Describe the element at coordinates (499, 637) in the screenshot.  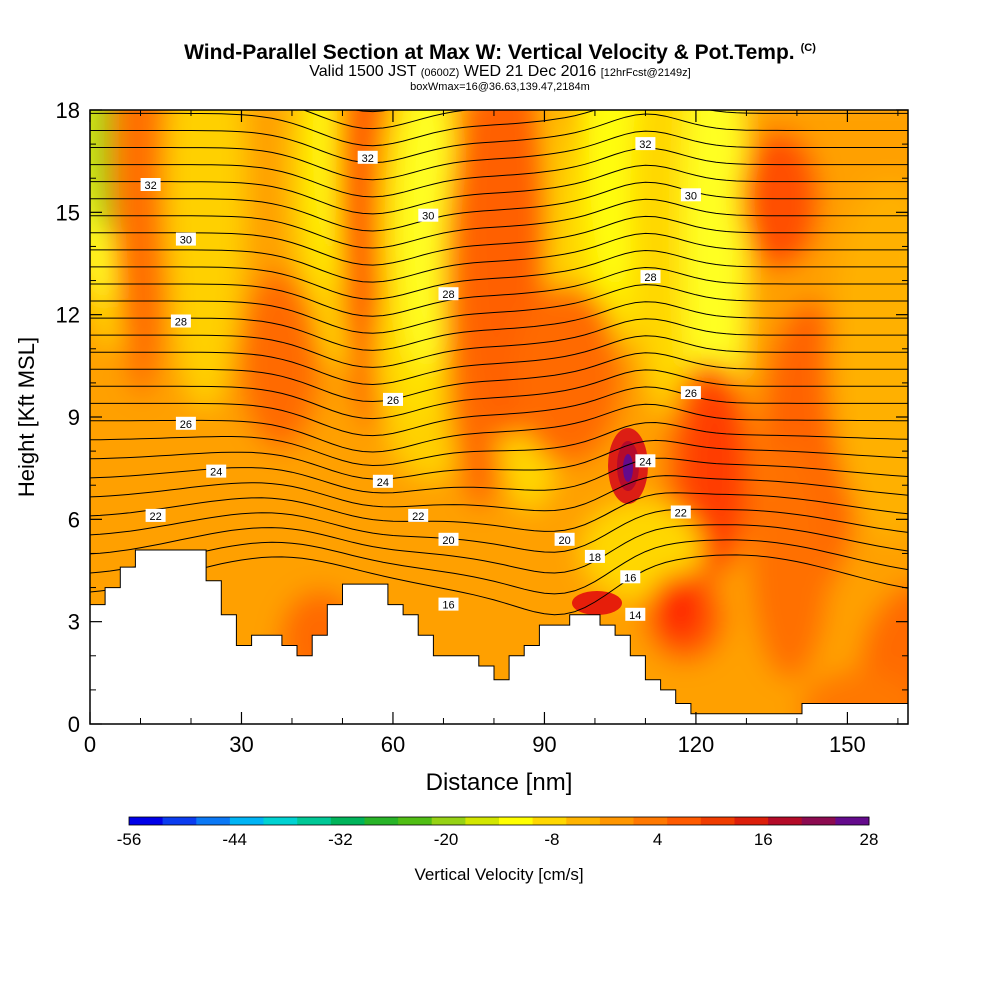
I see `terrain-profile` at that location.